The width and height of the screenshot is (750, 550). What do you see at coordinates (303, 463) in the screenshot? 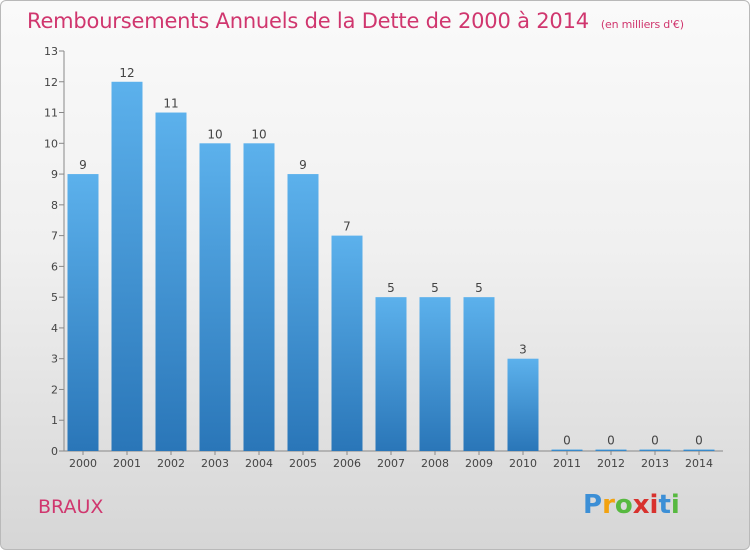
I see `x-tick-label: 2005` at bounding box center [303, 463].